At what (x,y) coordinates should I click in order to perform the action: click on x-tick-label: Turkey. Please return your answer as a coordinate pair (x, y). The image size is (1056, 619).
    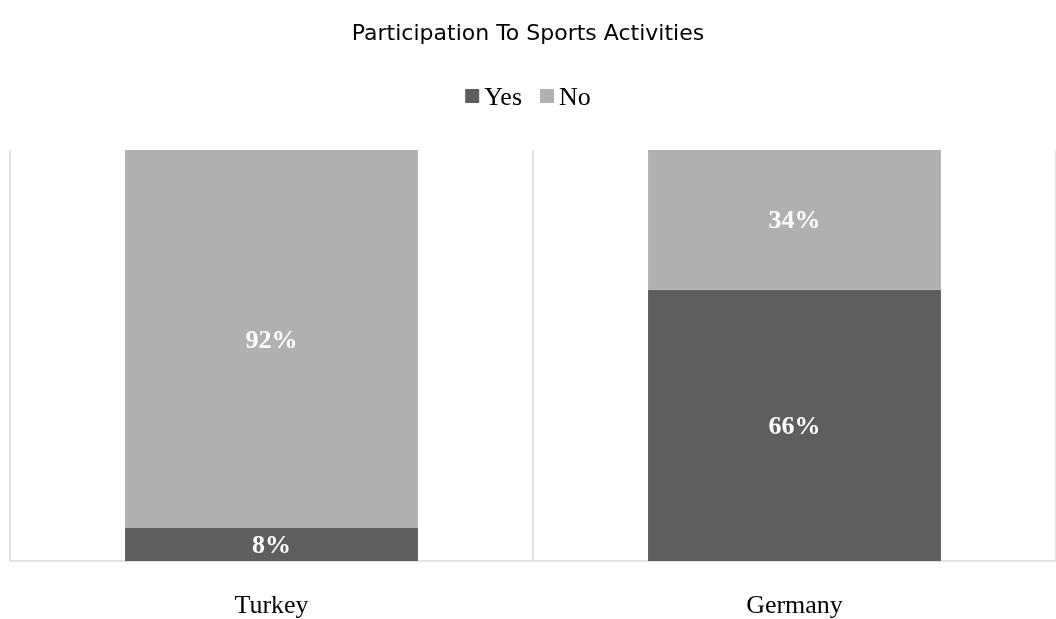
    Looking at the image, I should click on (271, 604).